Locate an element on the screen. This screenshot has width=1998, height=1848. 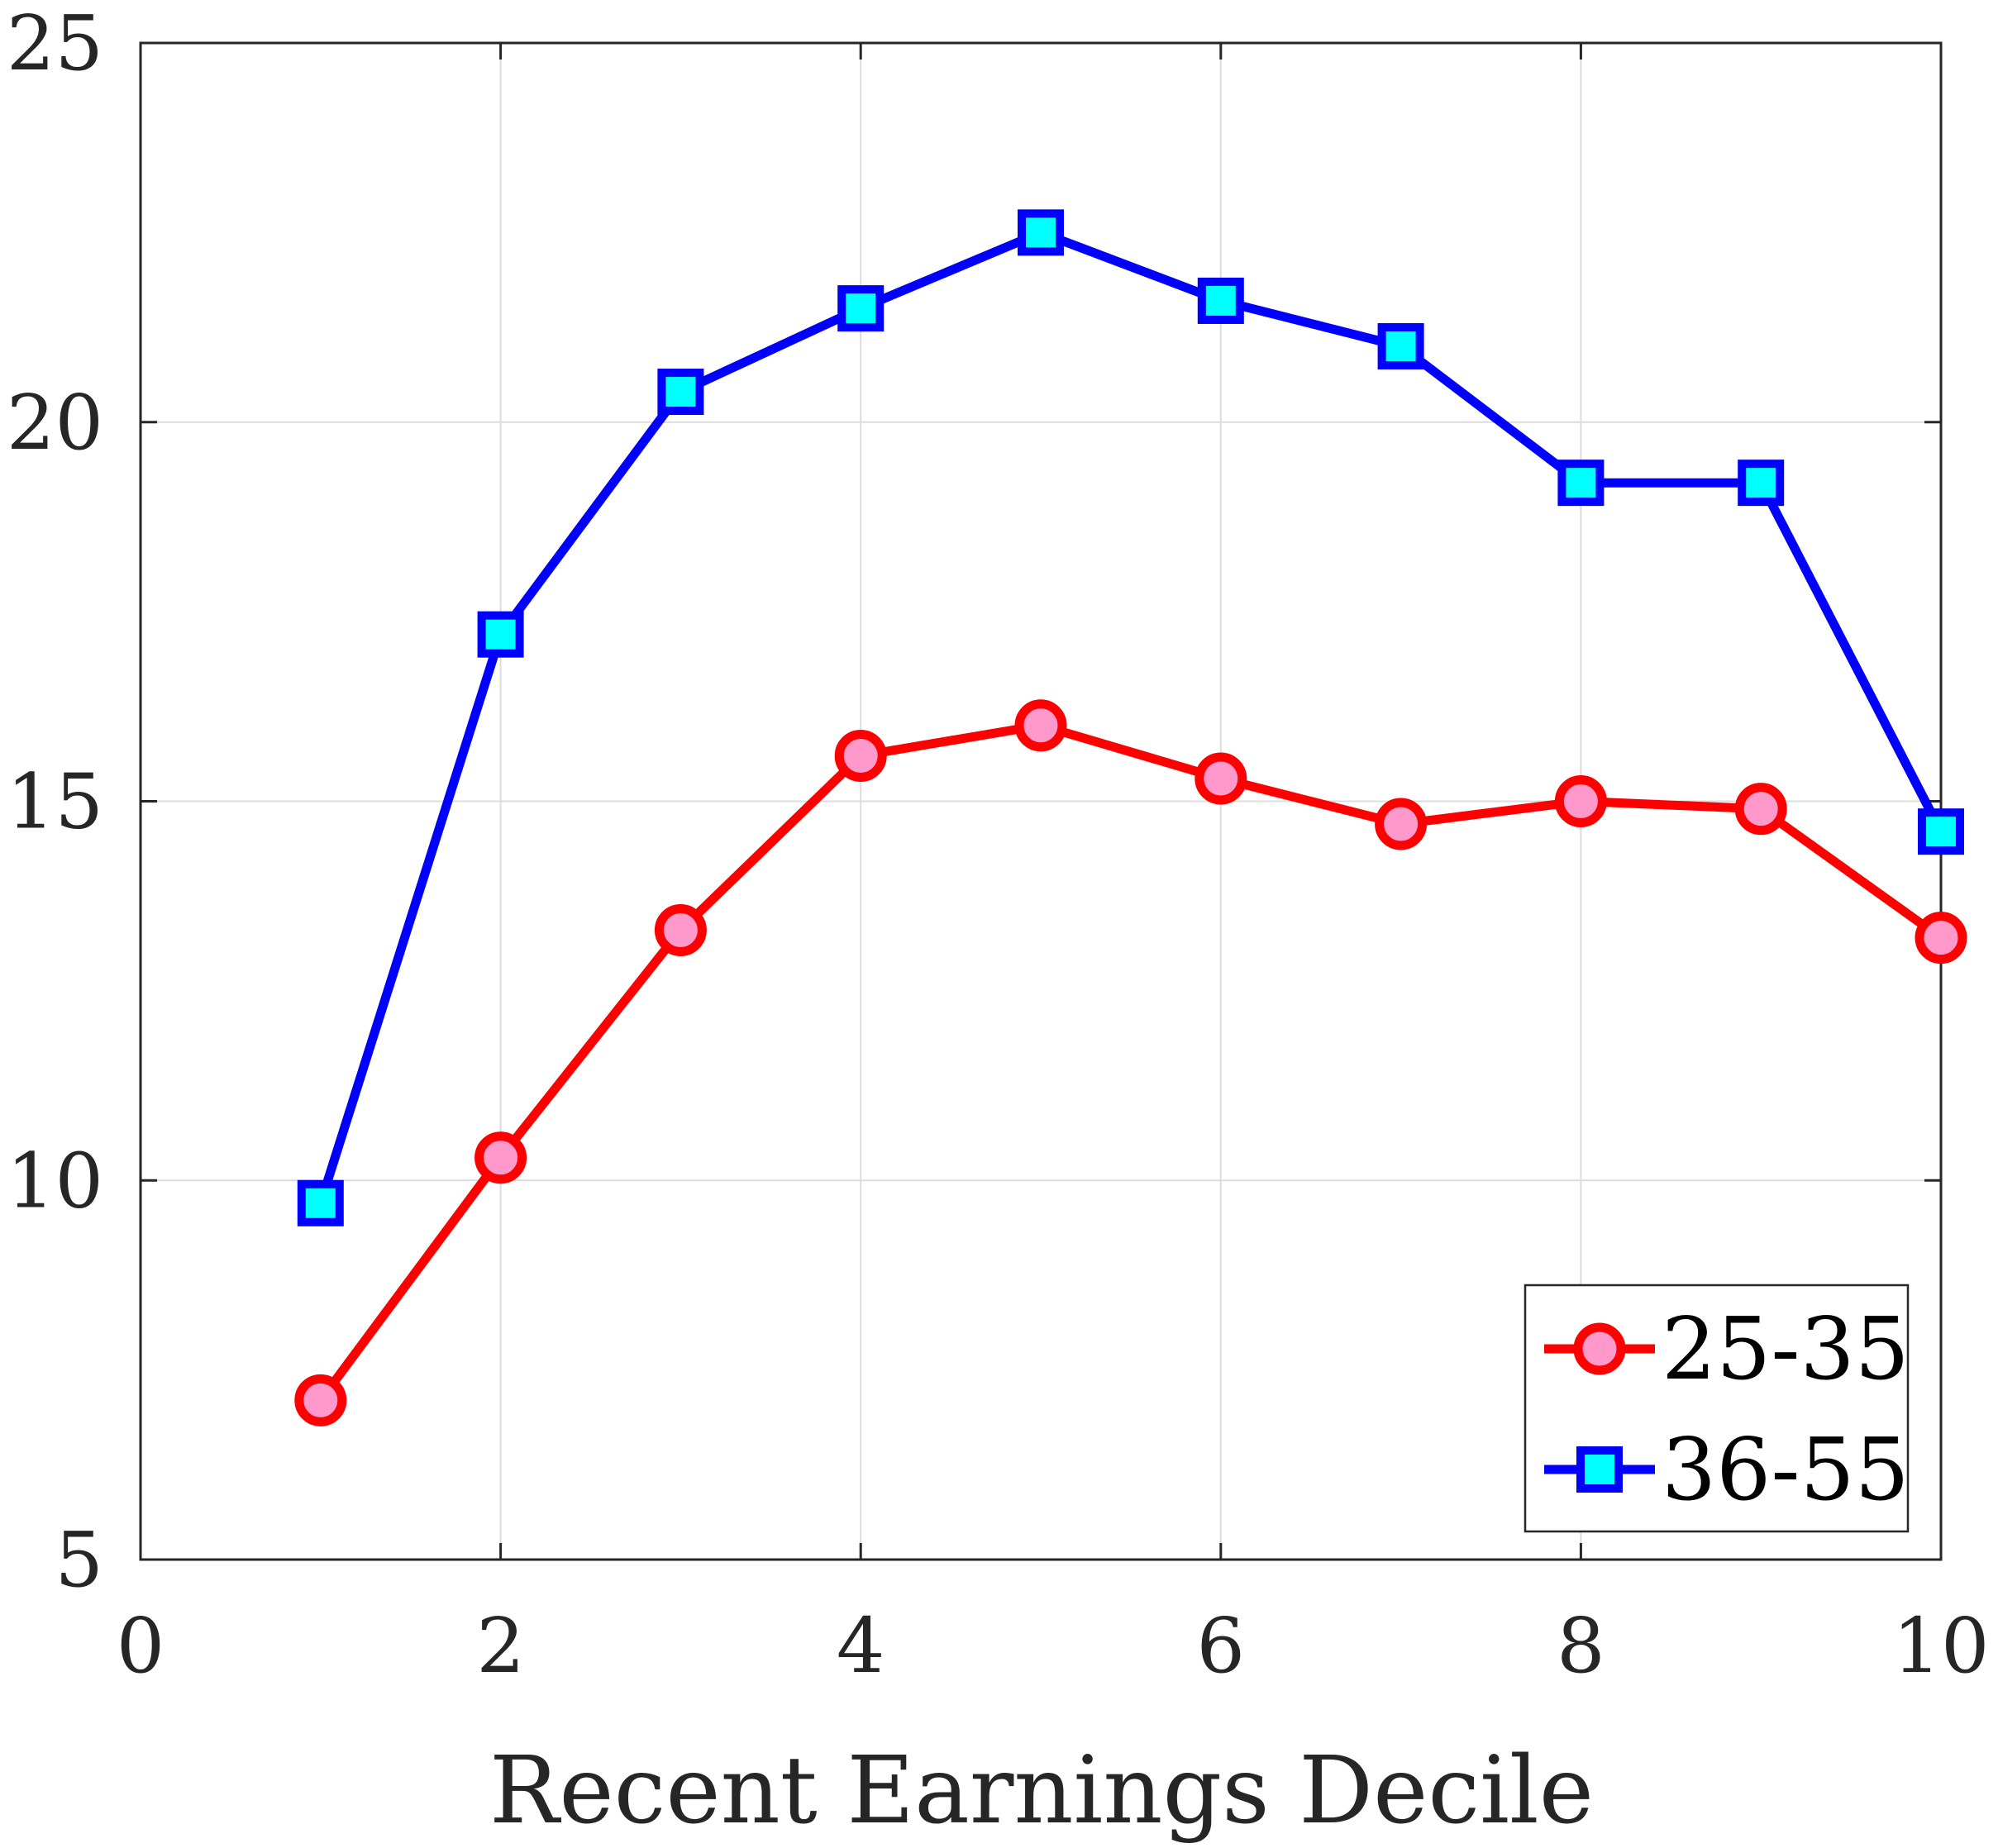
x-tick-label: 2 is located at coordinates (501, 1646).